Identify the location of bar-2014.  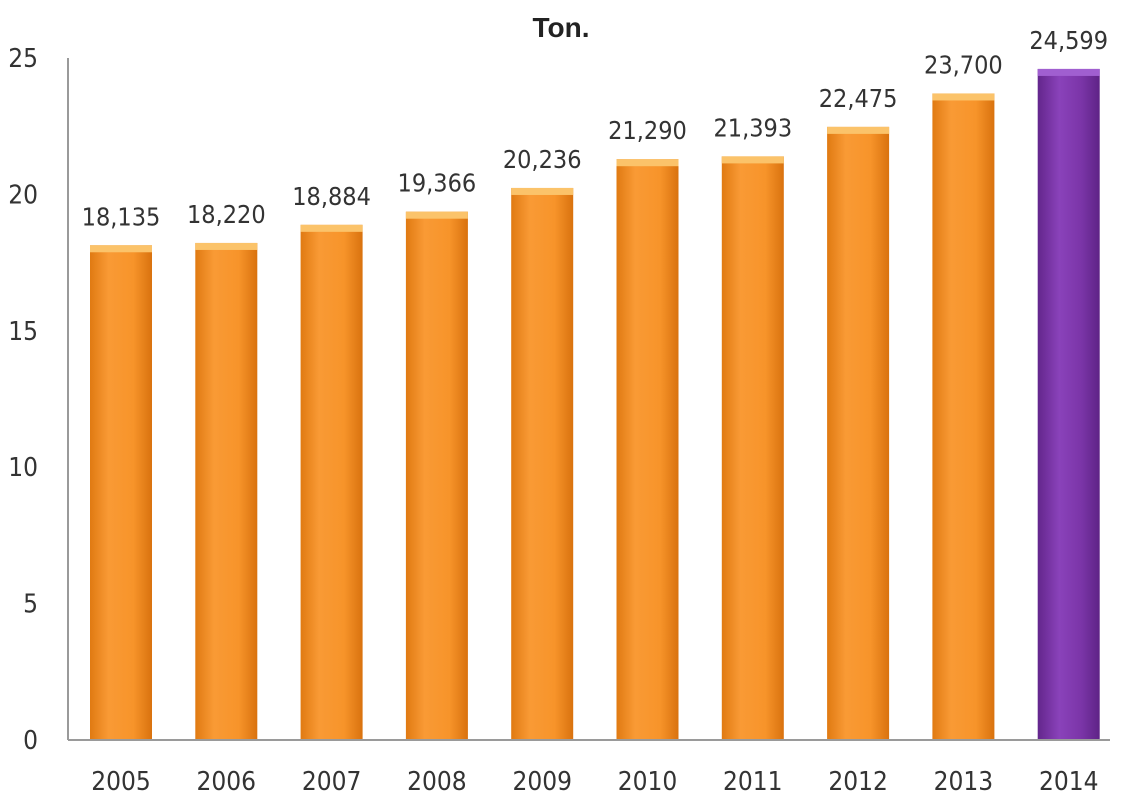
(1068, 404).